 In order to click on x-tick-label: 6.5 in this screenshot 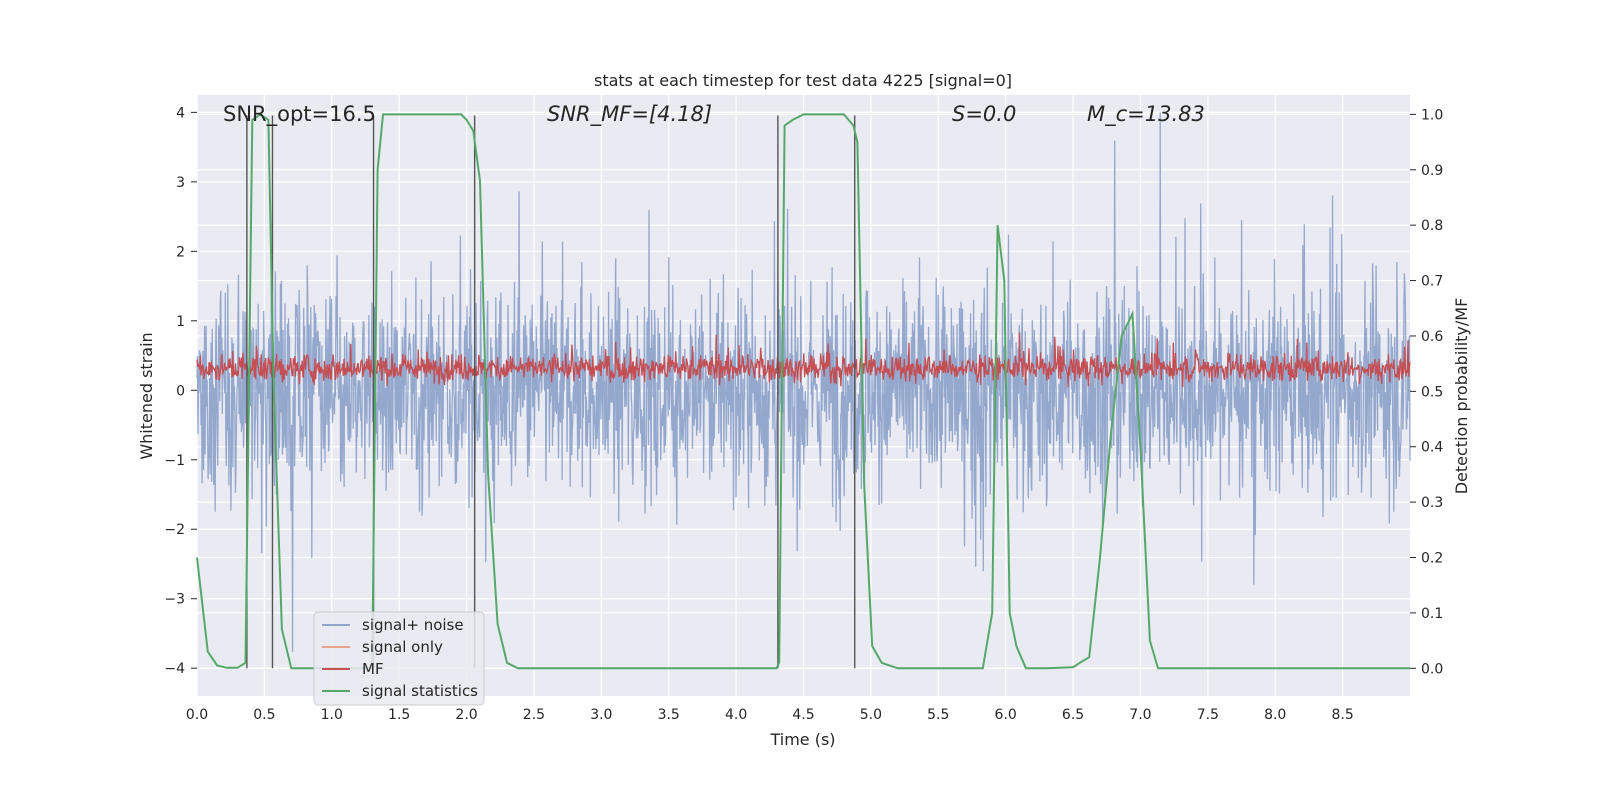, I will do `click(1073, 715)`.